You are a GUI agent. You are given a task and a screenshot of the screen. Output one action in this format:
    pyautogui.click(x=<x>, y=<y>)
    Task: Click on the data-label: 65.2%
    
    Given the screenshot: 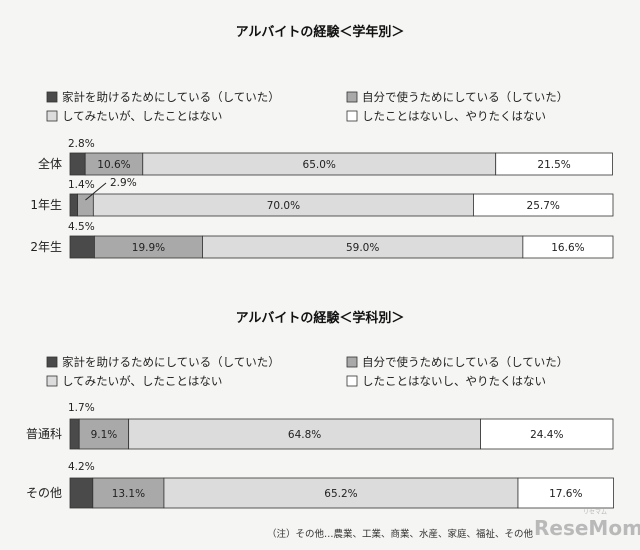 What is the action you would take?
    pyautogui.click(x=340, y=494)
    